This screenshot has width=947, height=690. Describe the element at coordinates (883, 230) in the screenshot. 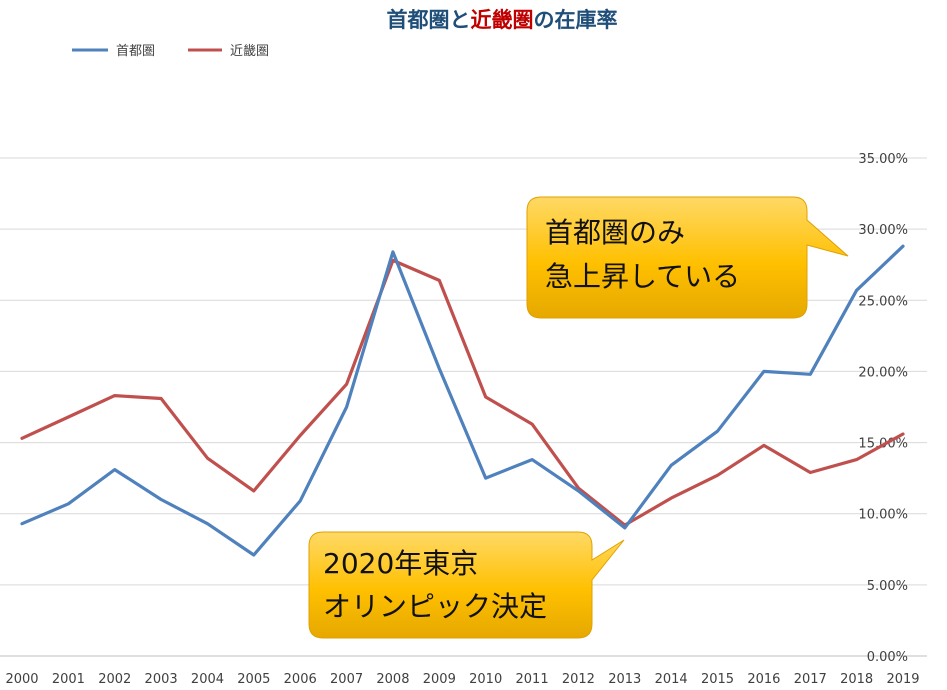

I see `y-tick-label: 30.00%` at that location.